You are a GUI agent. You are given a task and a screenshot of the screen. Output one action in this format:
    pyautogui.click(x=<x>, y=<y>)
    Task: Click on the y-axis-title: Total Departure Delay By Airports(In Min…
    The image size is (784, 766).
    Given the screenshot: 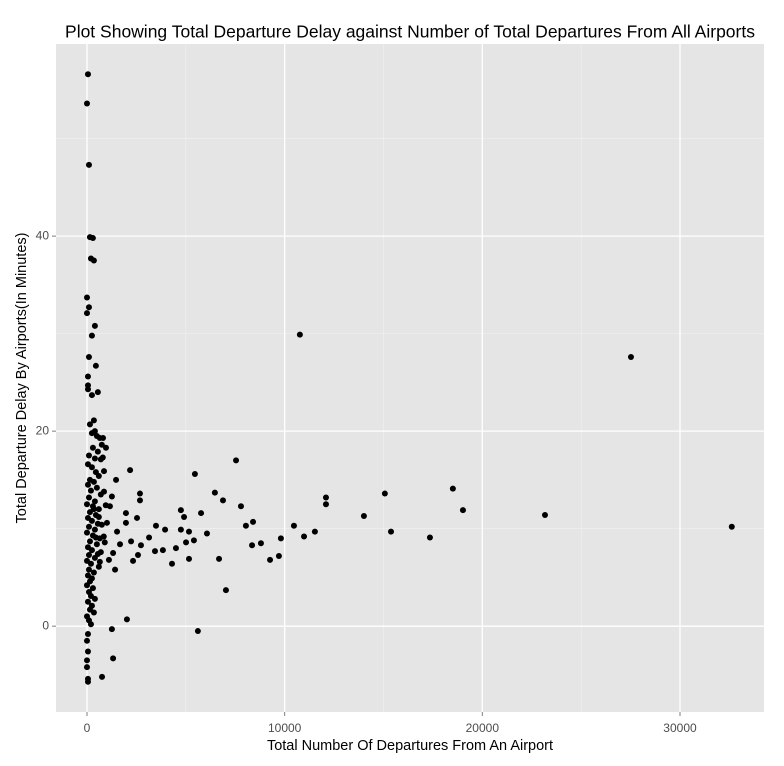 What is the action you would take?
    pyautogui.click(x=22, y=378)
    